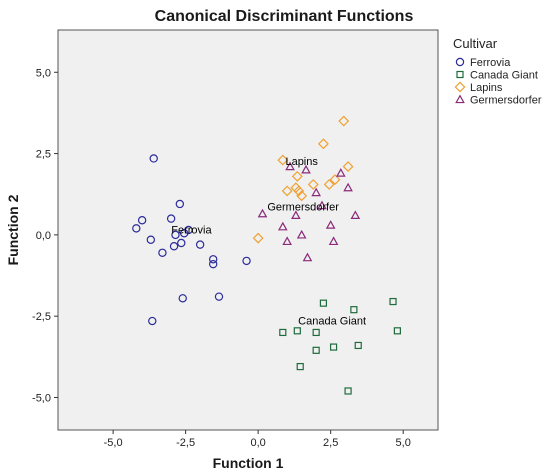 This screenshot has width=550, height=474. What do you see at coordinates (403, 443) in the screenshot?
I see `x-tick-label: 5,0` at bounding box center [403, 443].